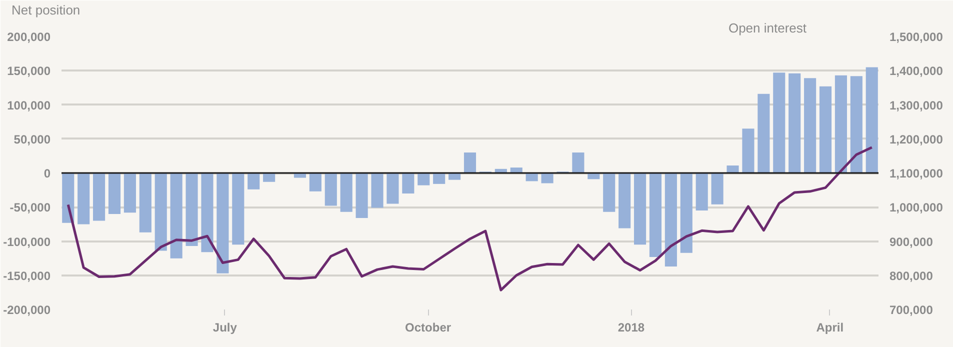 This screenshot has height=347, width=953. What do you see at coordinates (917, 207) in the screenshot?
I see `y2-tick-label: 1,000,000` at bounding box center [917, 207].